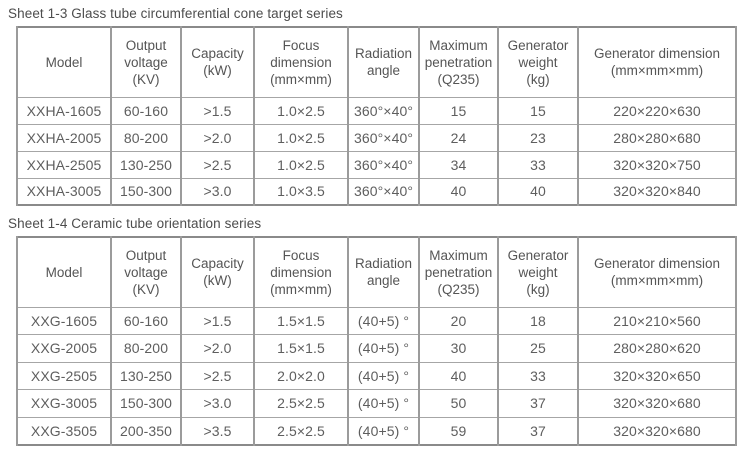 Image resolution: width=750 pixels, height=460 pixels. What do you see at coordinates (64, 375) in the screenshot?
I see `table-cell: XXG-2505` at bounding box center [64, 375].